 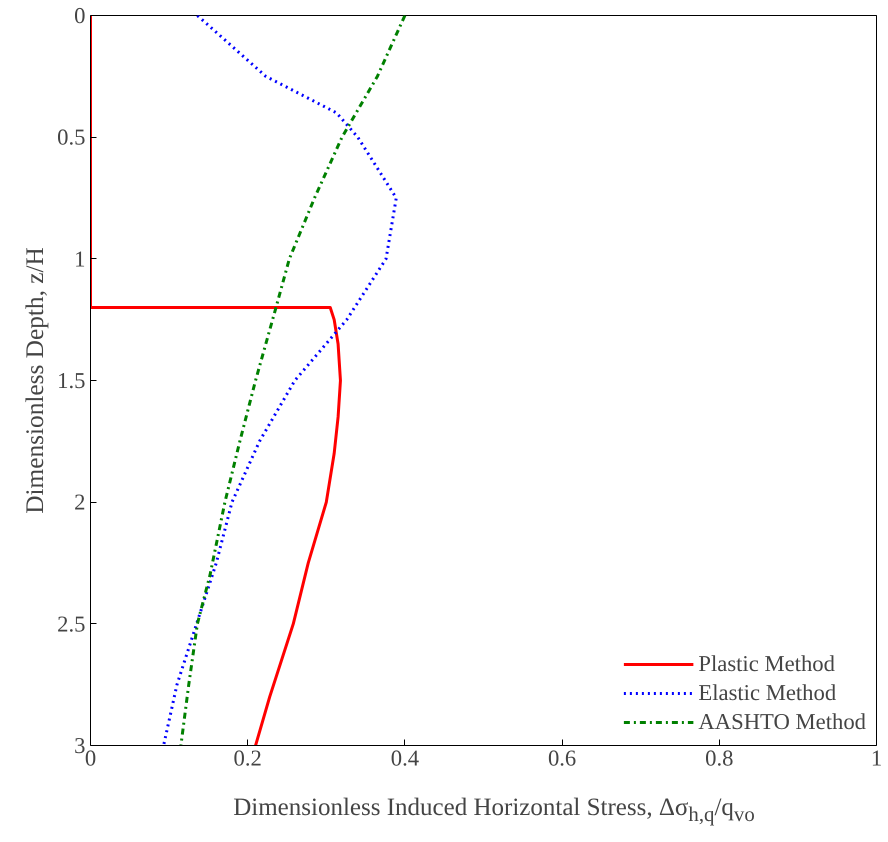 I want to click on legend-label: Plastic Method, so click(x=766, y=664).